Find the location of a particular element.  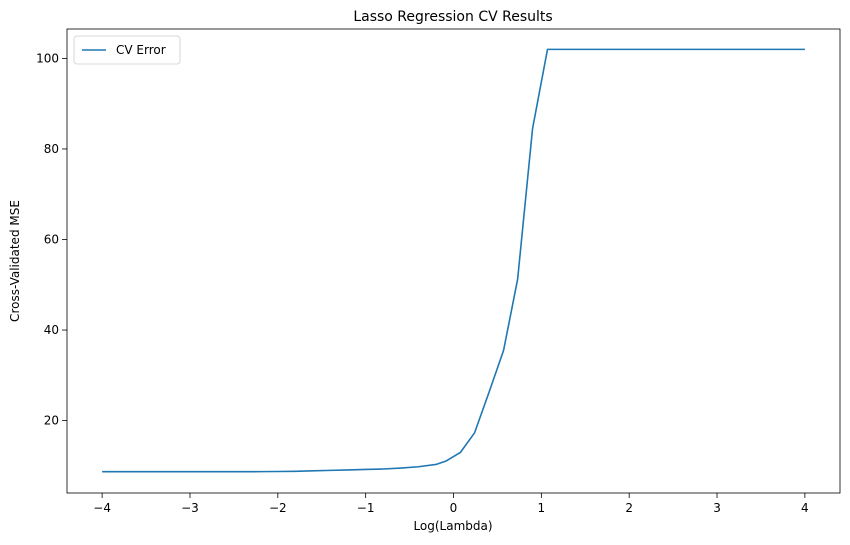

y-tick-label: 40 is located at coordinates (51, 330).